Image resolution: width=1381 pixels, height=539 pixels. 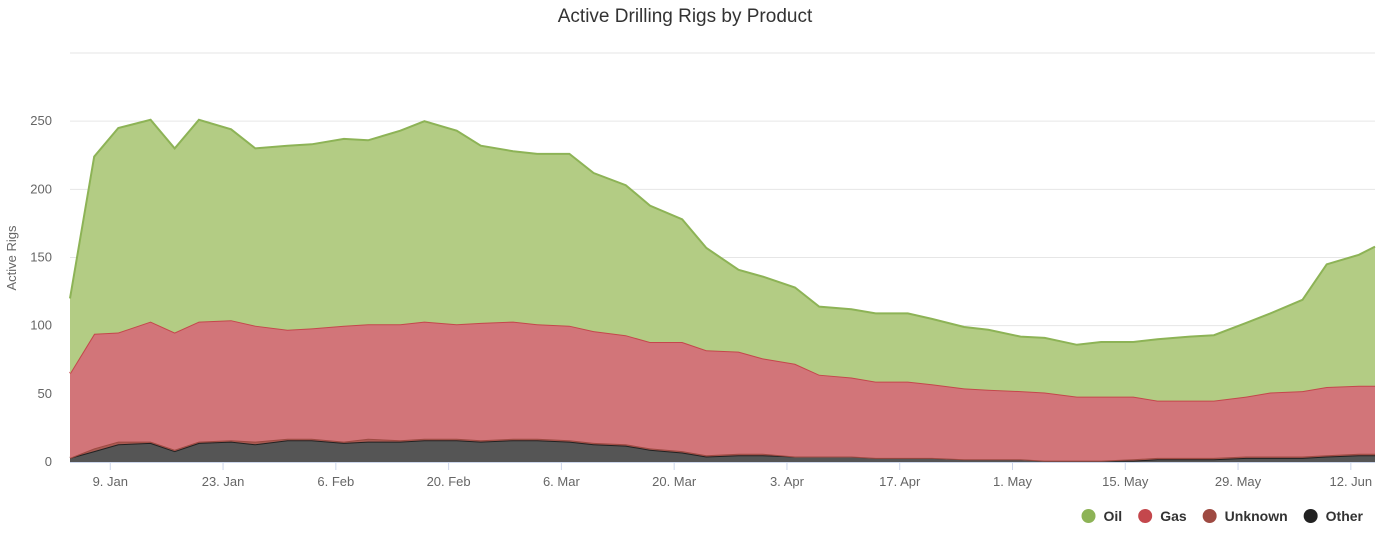 I want to click on legend-item-other: Other, so click(x=1333, y=516).